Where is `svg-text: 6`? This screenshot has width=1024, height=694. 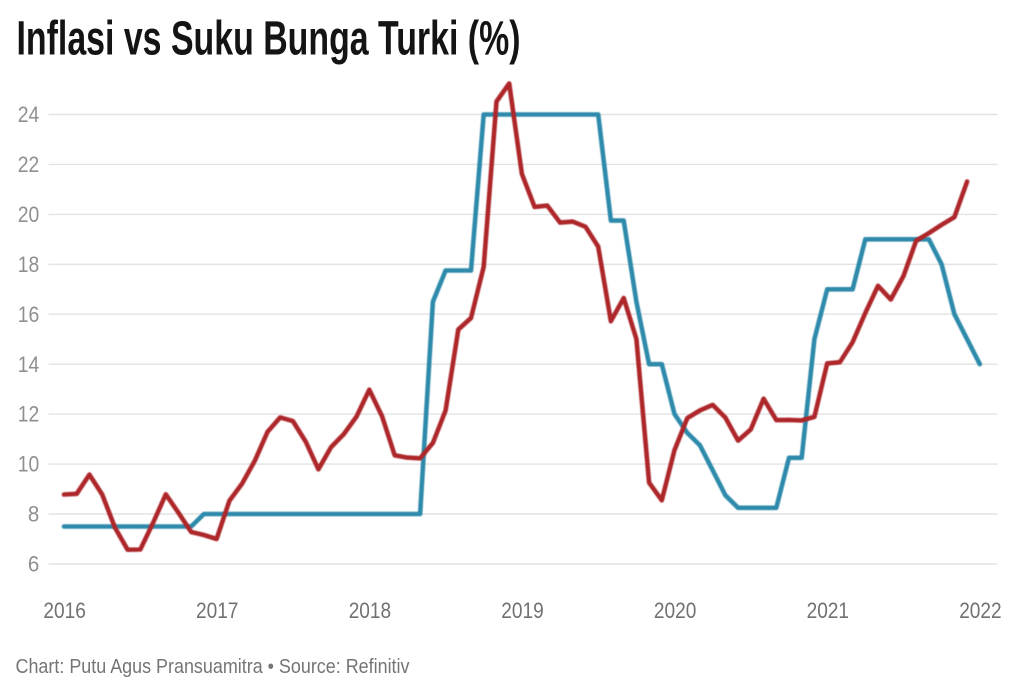 svg-text: 6 is located at coordinates (33, 564).